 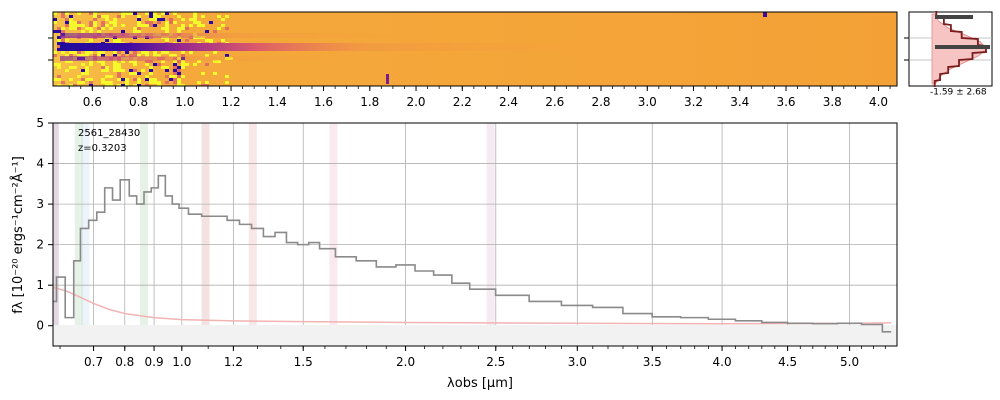 What do you see at coordinates (303, 362) in the screenshot?
I see `x-tick-label: 1.5` at bounding box center [303, 362].